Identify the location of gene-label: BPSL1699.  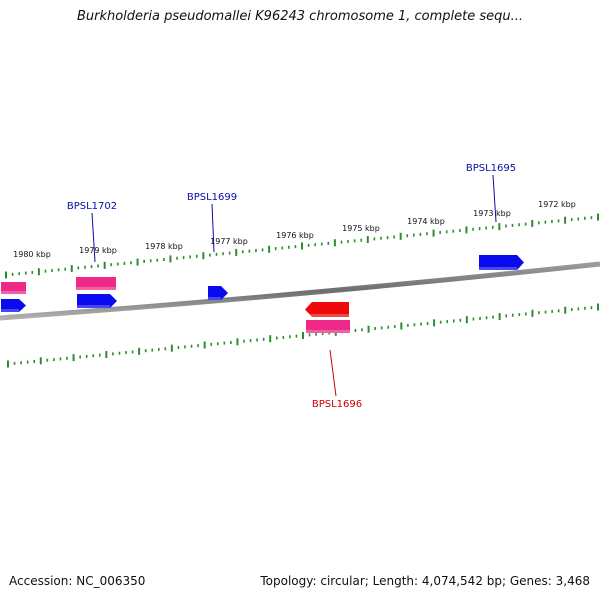
(212, 197).